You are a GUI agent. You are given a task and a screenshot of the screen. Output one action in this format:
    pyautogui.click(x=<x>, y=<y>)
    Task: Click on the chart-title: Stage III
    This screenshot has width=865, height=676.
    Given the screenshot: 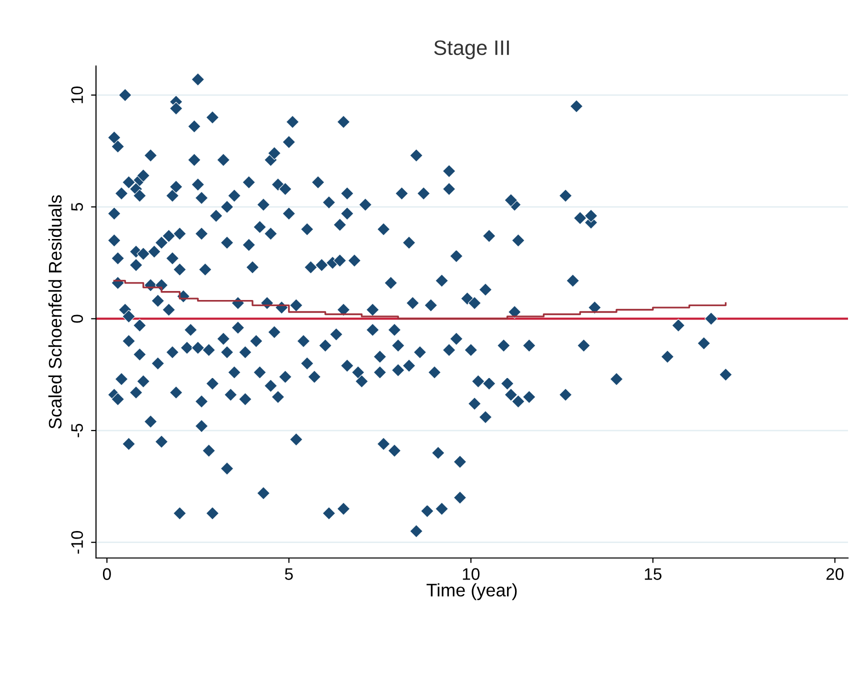 What is the action you would take?
    pyautogui.click(x=471, y=50)
    